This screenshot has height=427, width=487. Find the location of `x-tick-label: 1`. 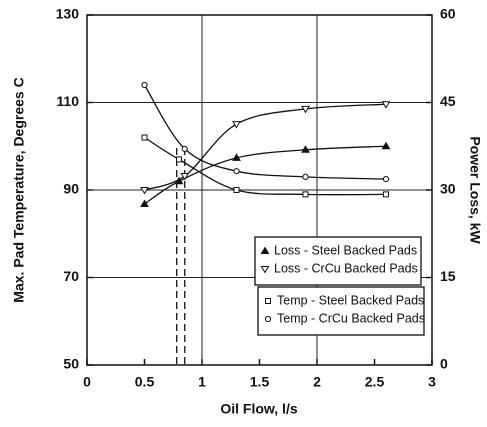

x-tick-label: 1 is located at coordinates (202, 382).